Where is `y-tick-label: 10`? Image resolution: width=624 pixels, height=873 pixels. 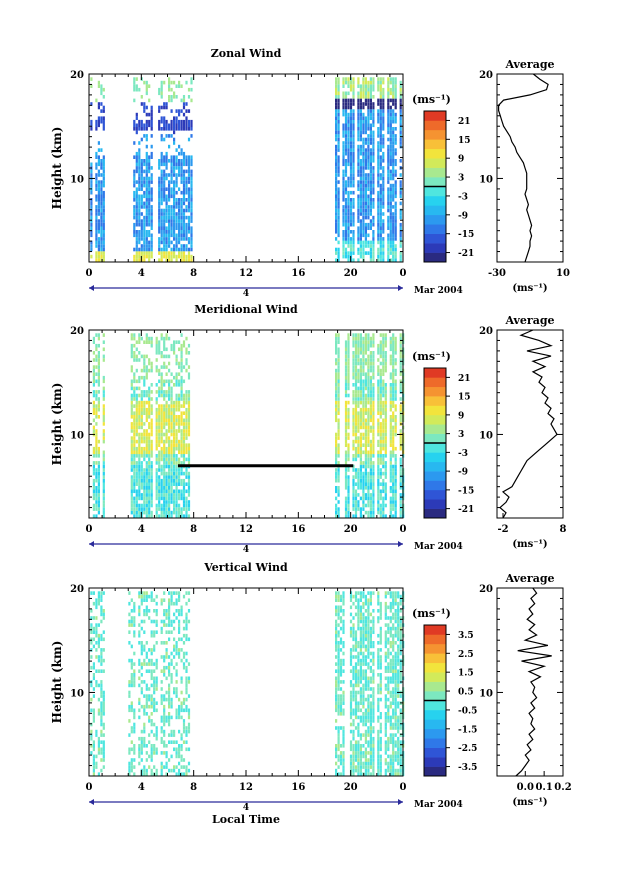
y-tick-label: 10 is located at coordinates (77, 179).